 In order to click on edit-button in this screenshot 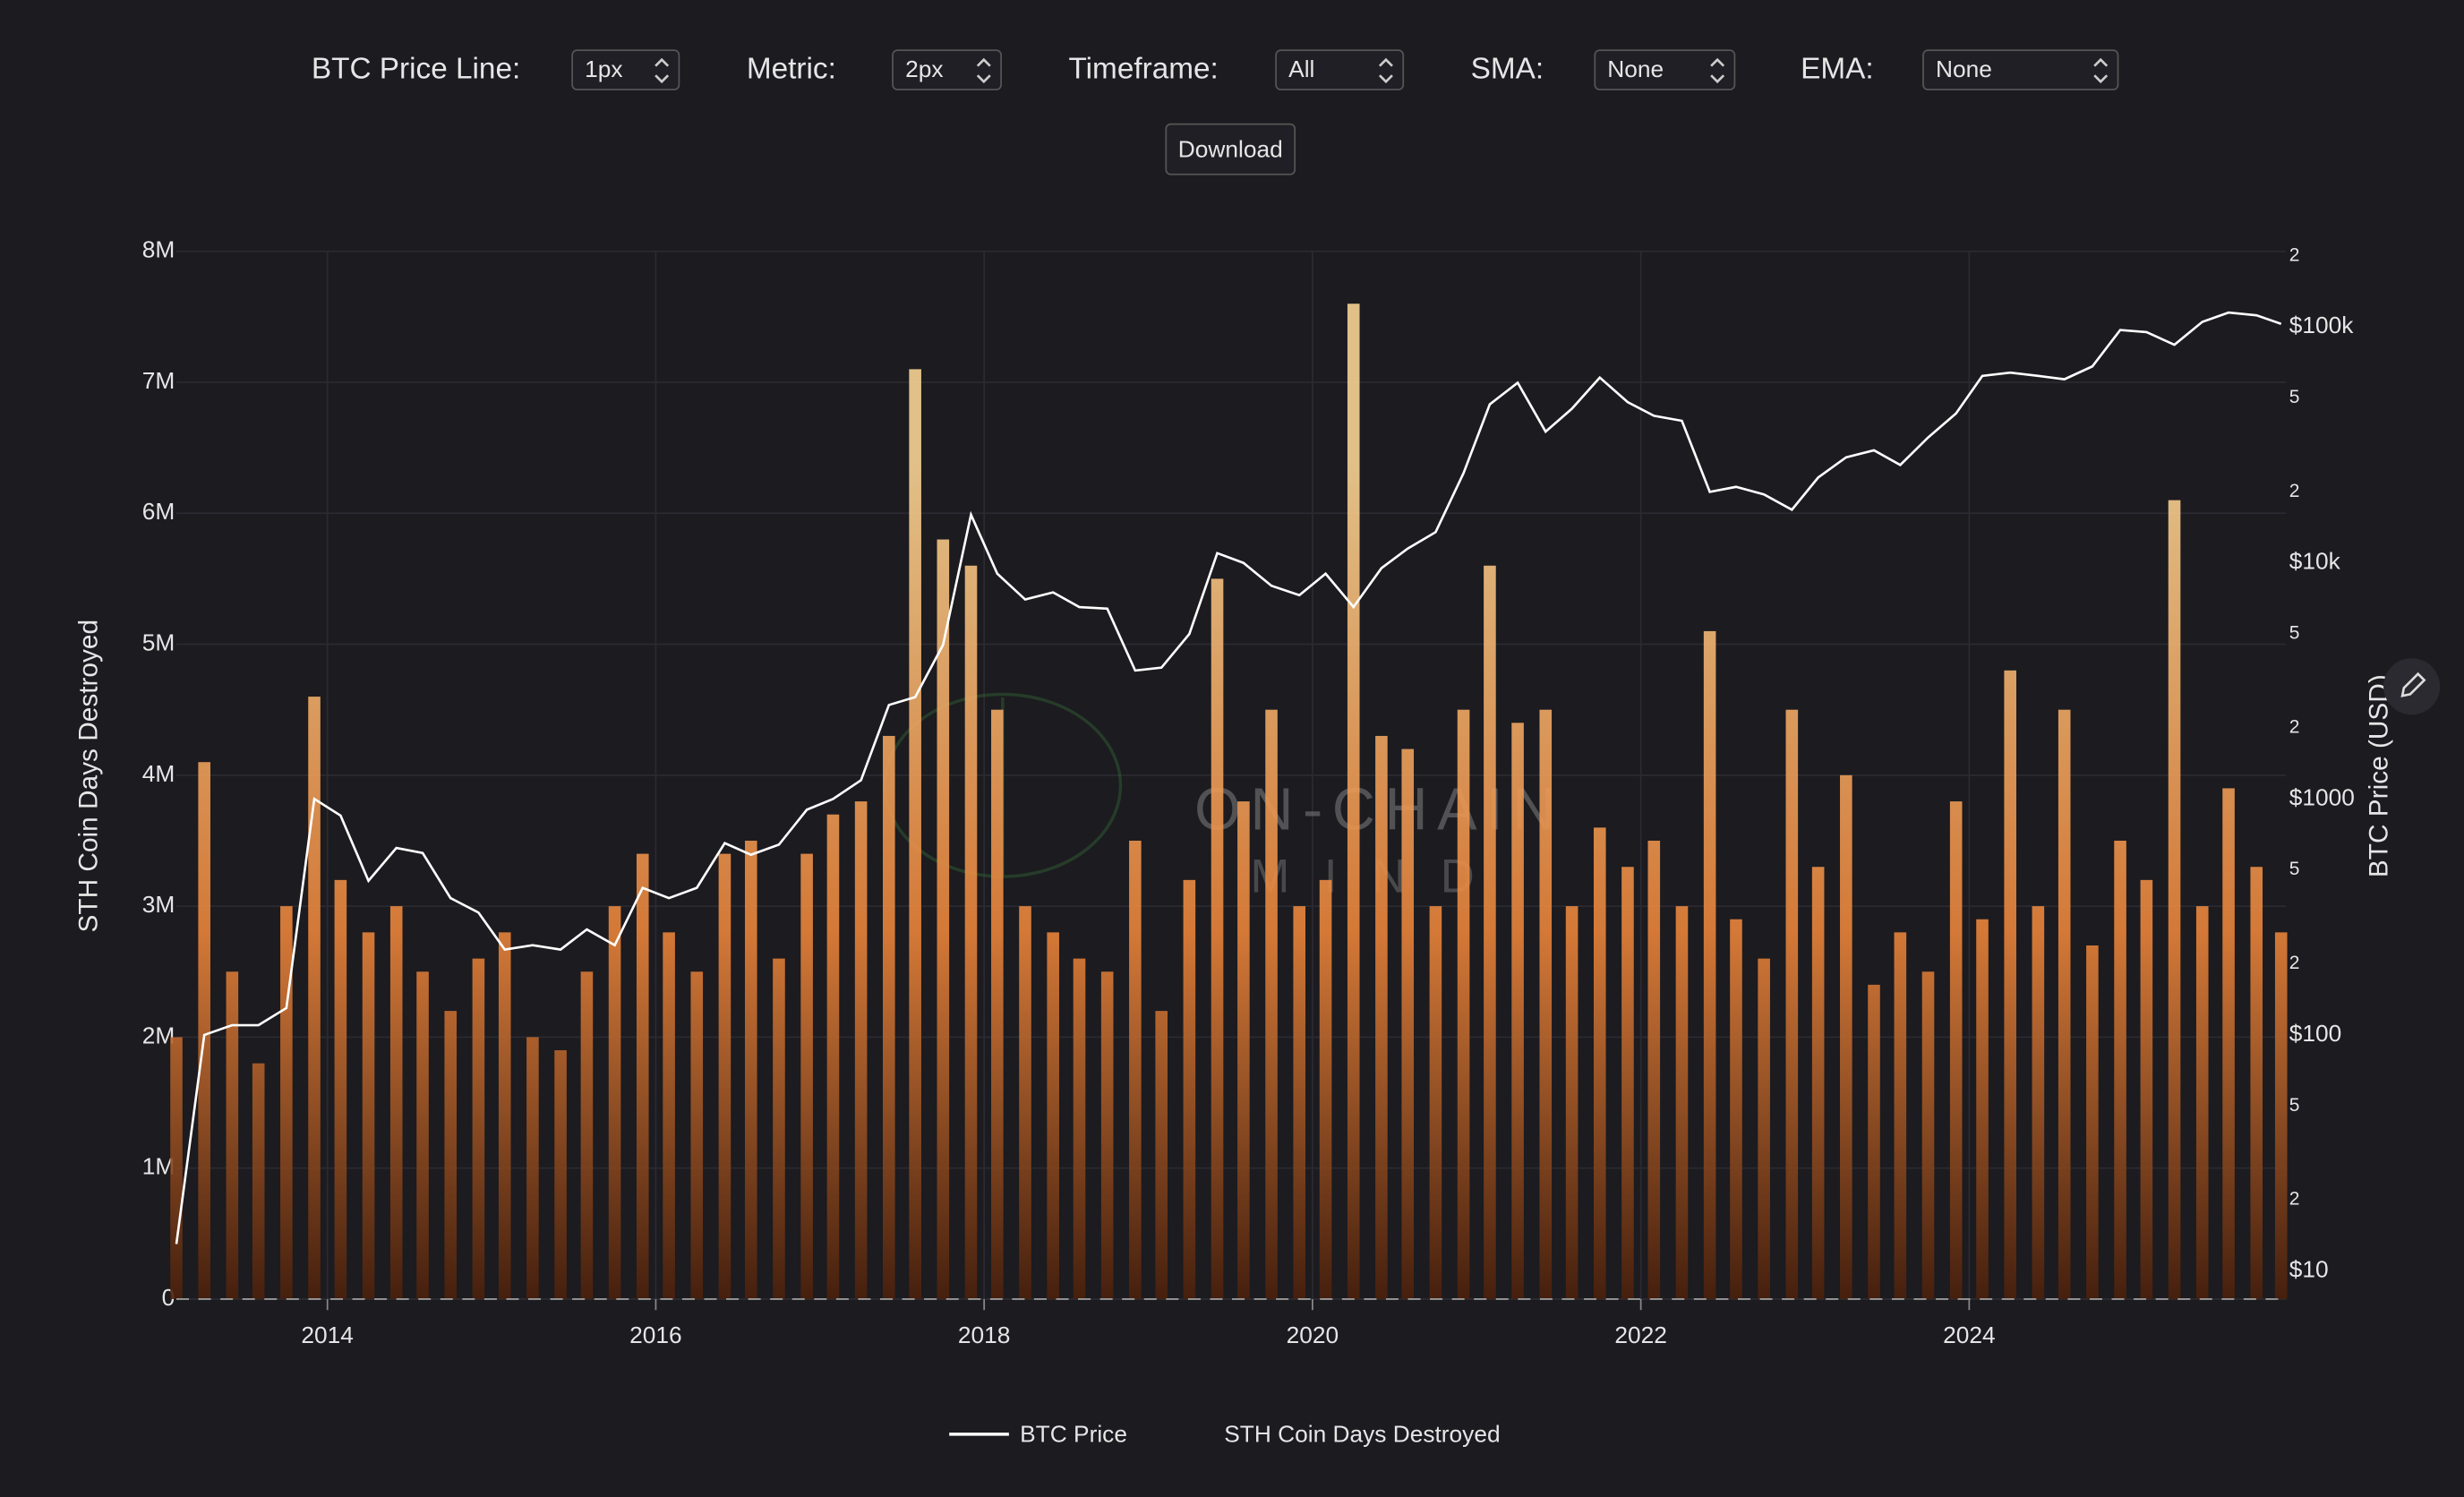, I will do `click(2412, 686)`.